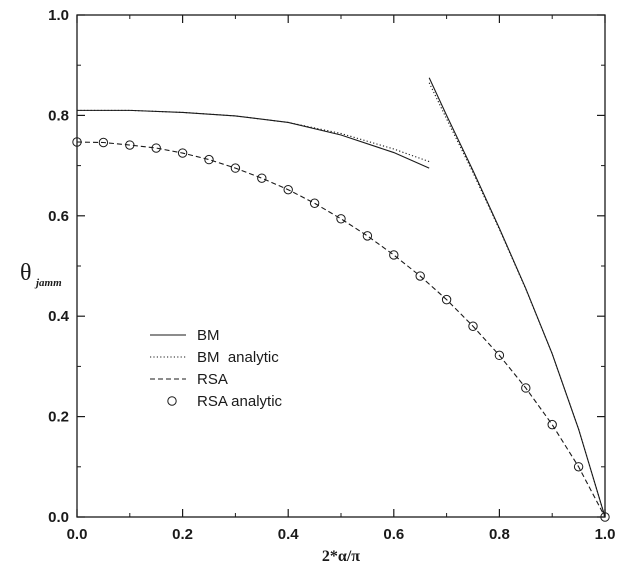  What do you see at coordinates (48, 283) in the screenshot?
I see `y-axis-label-subscript: jamm` at bounding box center [48, 283].